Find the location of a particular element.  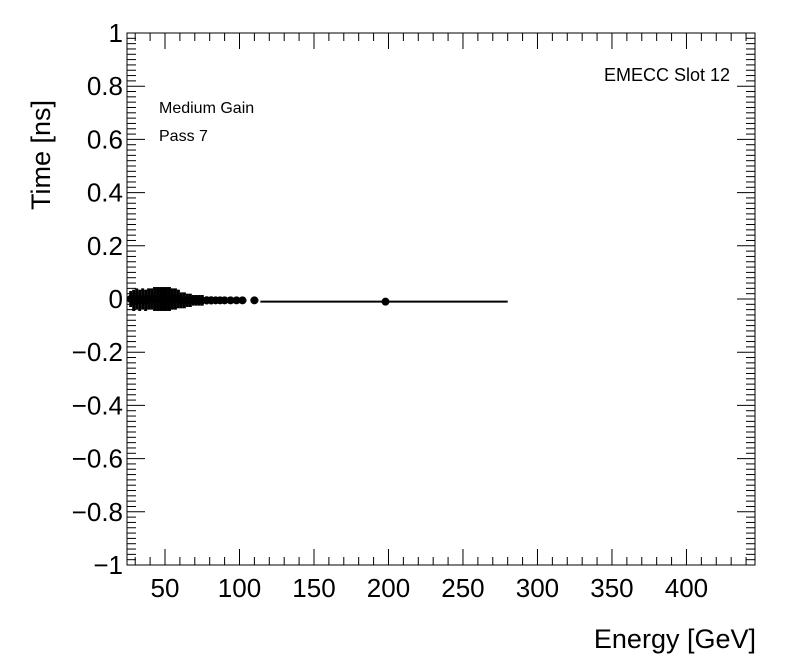

y-tick-label: 1 is located at coordinates (116, 33).